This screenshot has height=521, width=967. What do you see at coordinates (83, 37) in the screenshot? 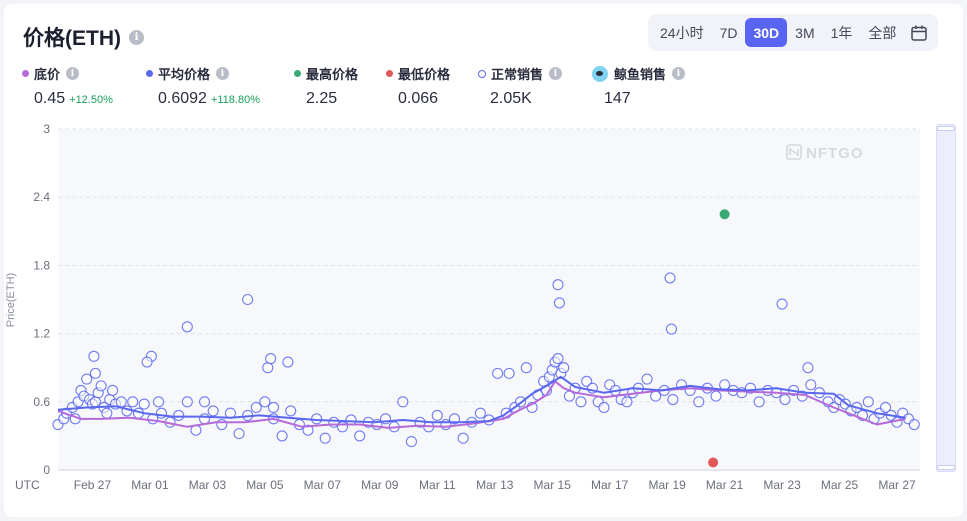
I see `chart-title: 价格(ETH) i` at bounding box center [83, 37].